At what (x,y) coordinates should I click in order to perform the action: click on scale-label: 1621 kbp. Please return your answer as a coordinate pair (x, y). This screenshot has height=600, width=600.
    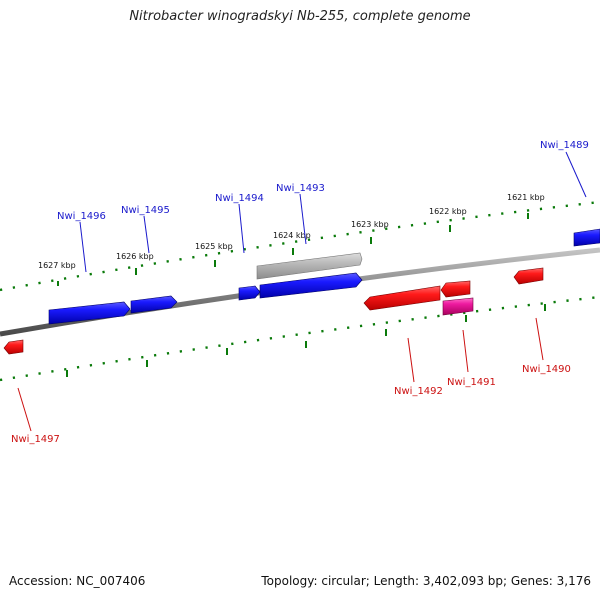
    Looking at the image, I should click on (526, 197).